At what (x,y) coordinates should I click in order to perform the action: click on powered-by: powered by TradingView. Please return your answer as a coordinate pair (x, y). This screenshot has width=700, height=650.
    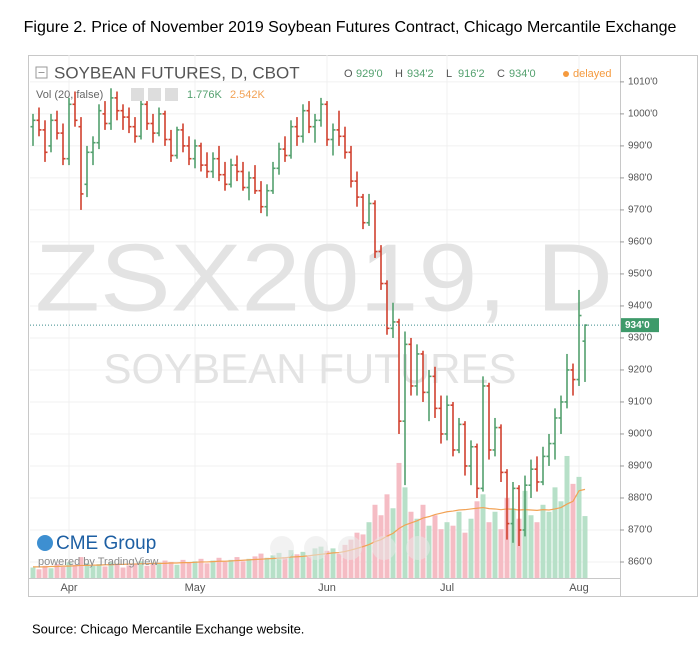
    Looking at the image, I should click on (98, 562).